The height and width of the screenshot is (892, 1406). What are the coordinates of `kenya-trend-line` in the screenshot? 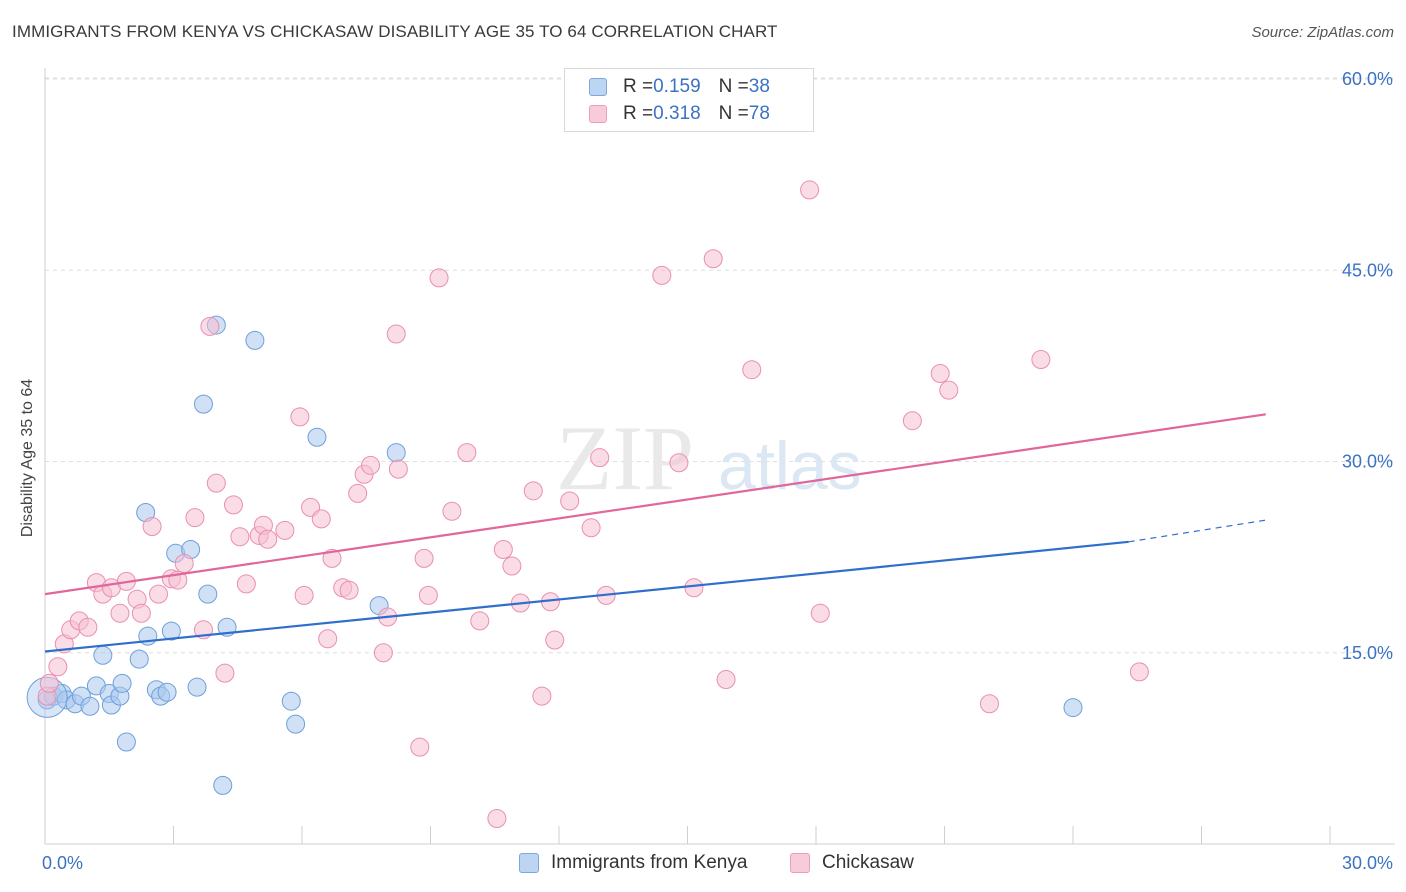 It's located at (586, 596).